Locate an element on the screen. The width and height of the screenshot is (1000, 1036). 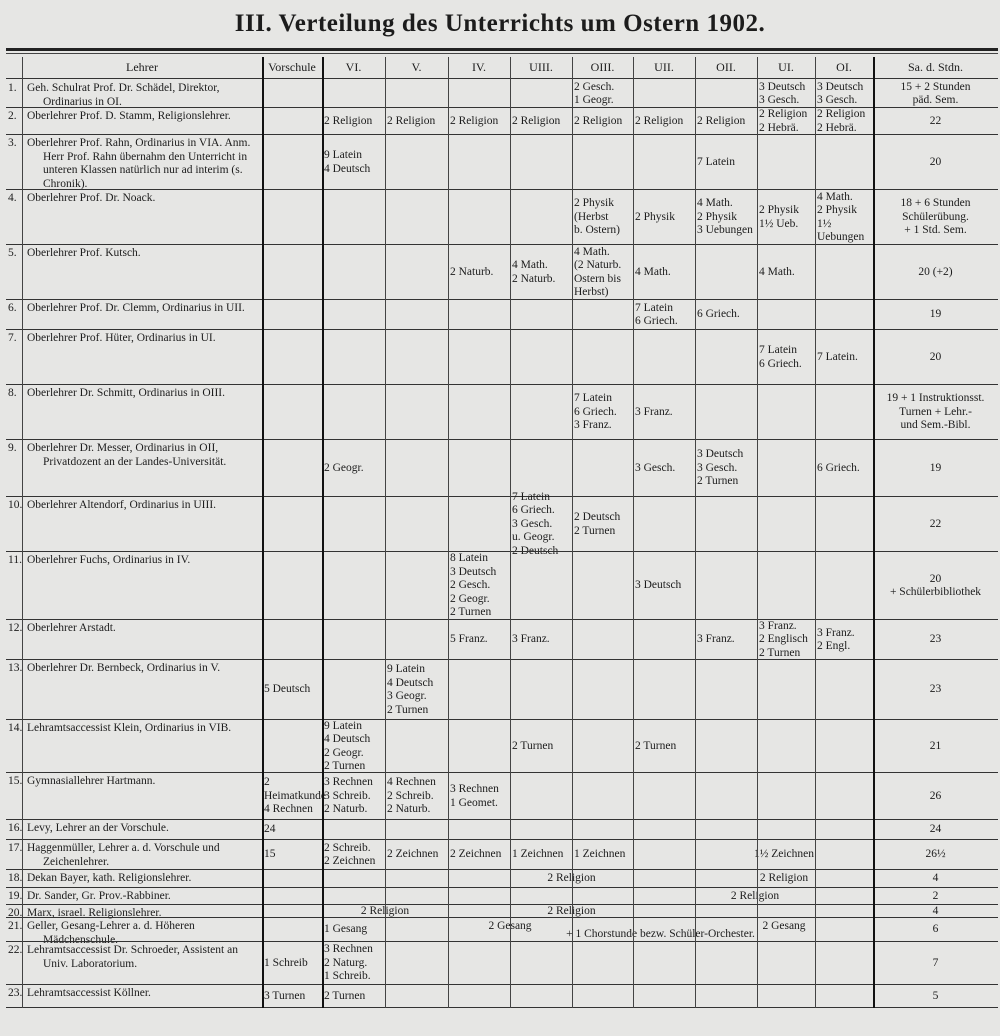
hours-cell-sa: 5 is located at coordinates (935, 995).